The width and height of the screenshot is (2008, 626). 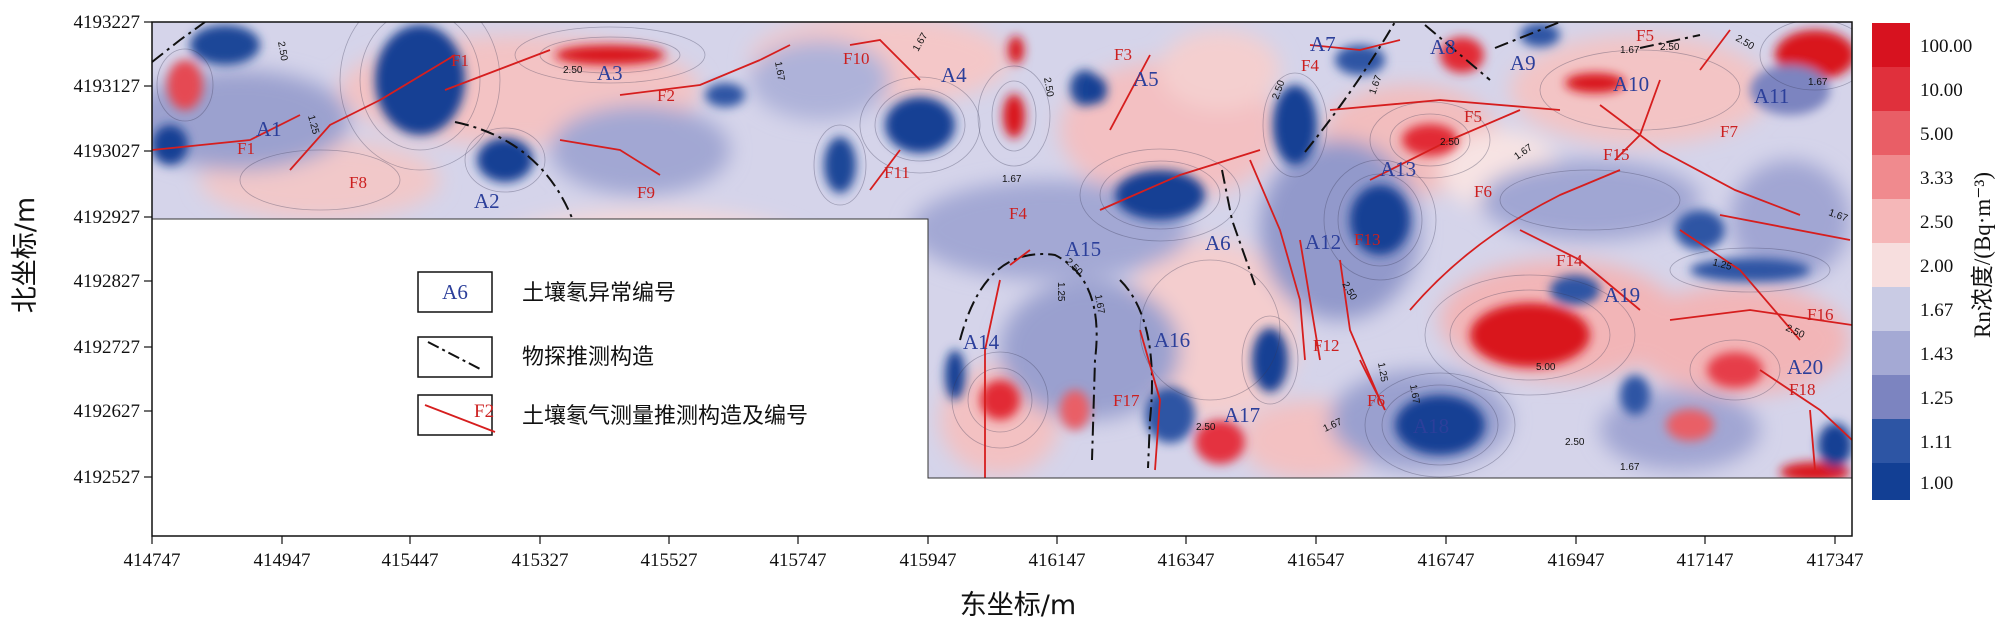 I want to click on legend-fault-sample: F2, so click(x=484, y=411).